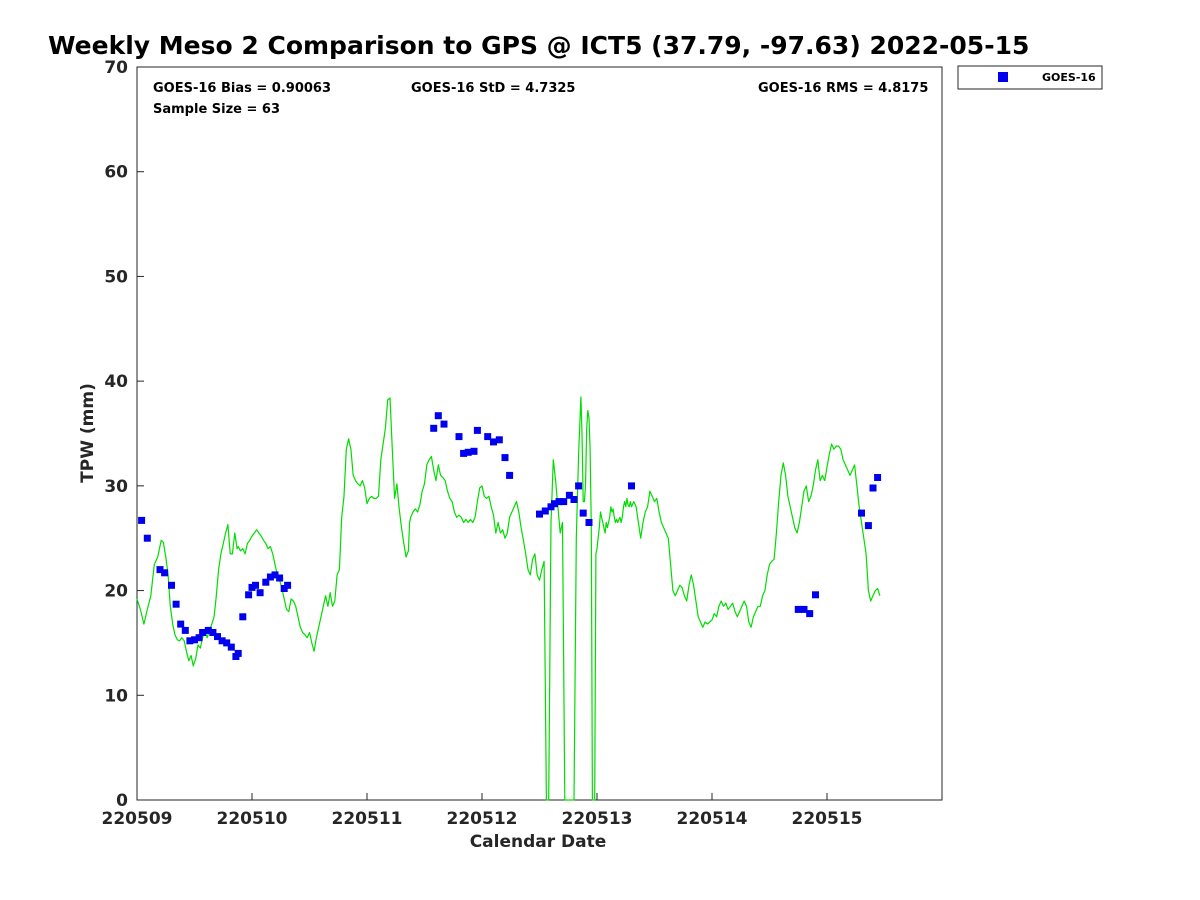  Describe the element at coordinates (597, 819) in the screenshot. I see `x-tick-label: 220513` at that location.